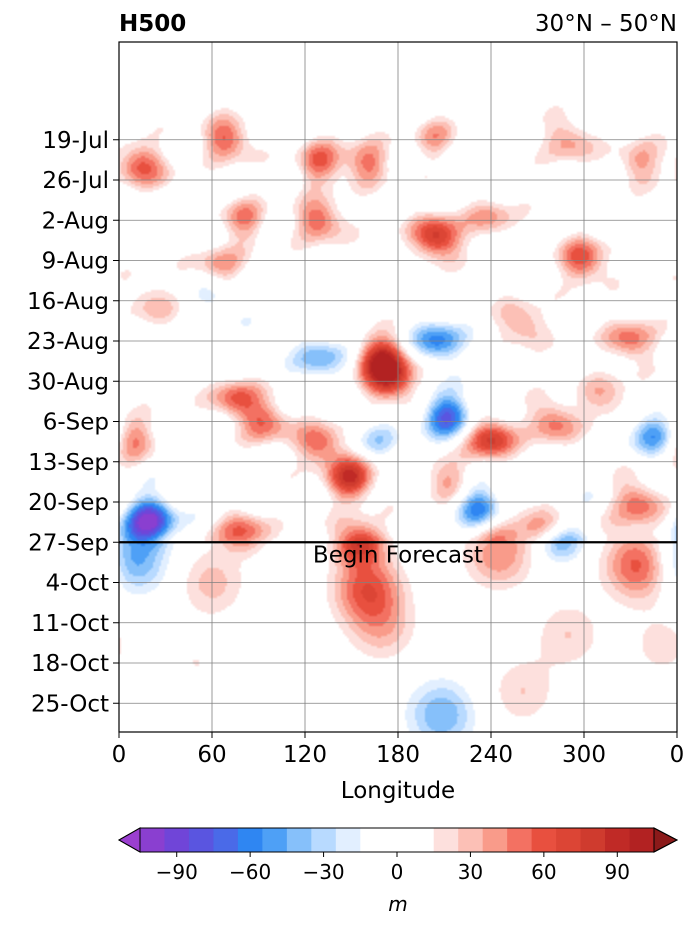 The width and height of the screenshot is (697, 929). Describe the element at coordinates (397, 872) in the screenshot. I see `colorbar-tick-label: 0` at that location.